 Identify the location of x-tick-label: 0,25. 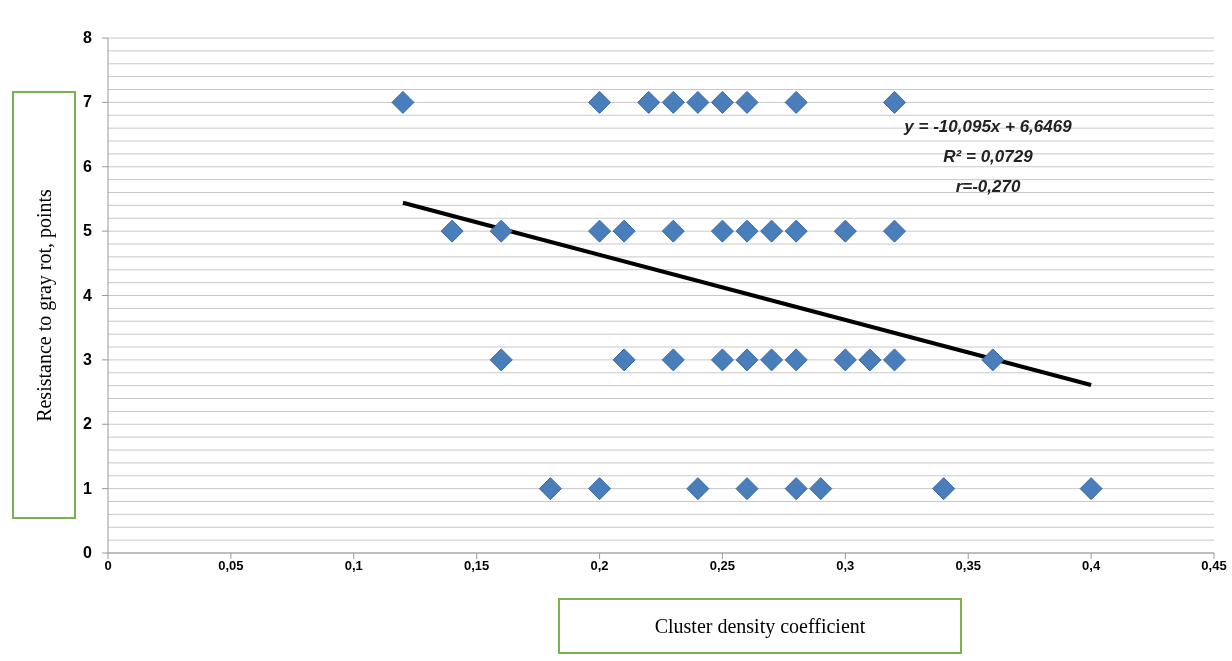
(722, 566).